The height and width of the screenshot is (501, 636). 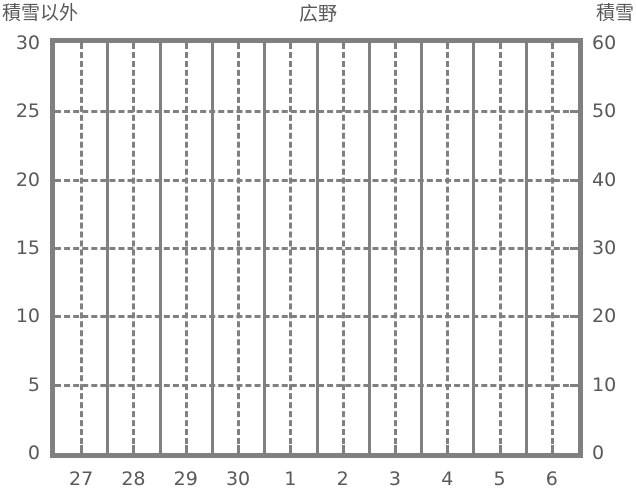 I want to click on x-axis-tick-label: 2, so click(x=342, y=479).